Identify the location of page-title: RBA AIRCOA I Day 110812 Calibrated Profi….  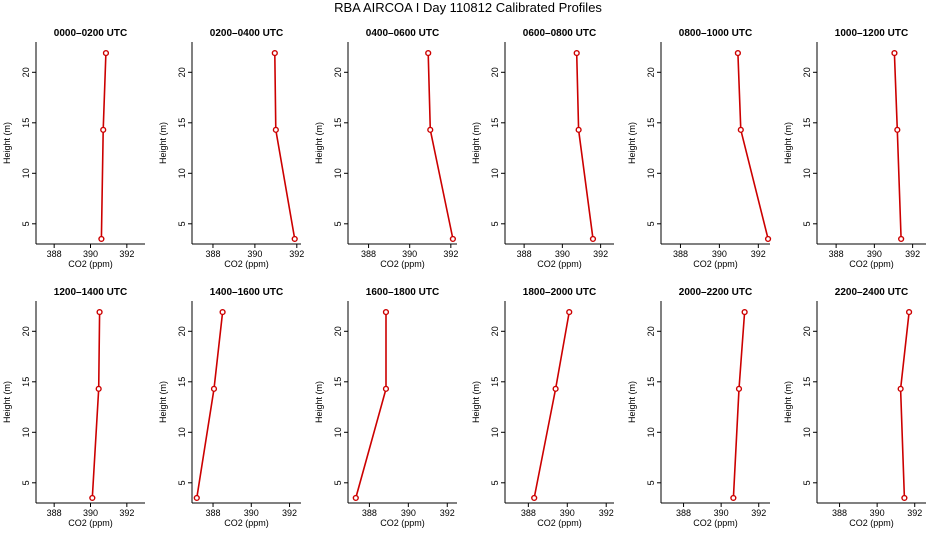
(468, 7).